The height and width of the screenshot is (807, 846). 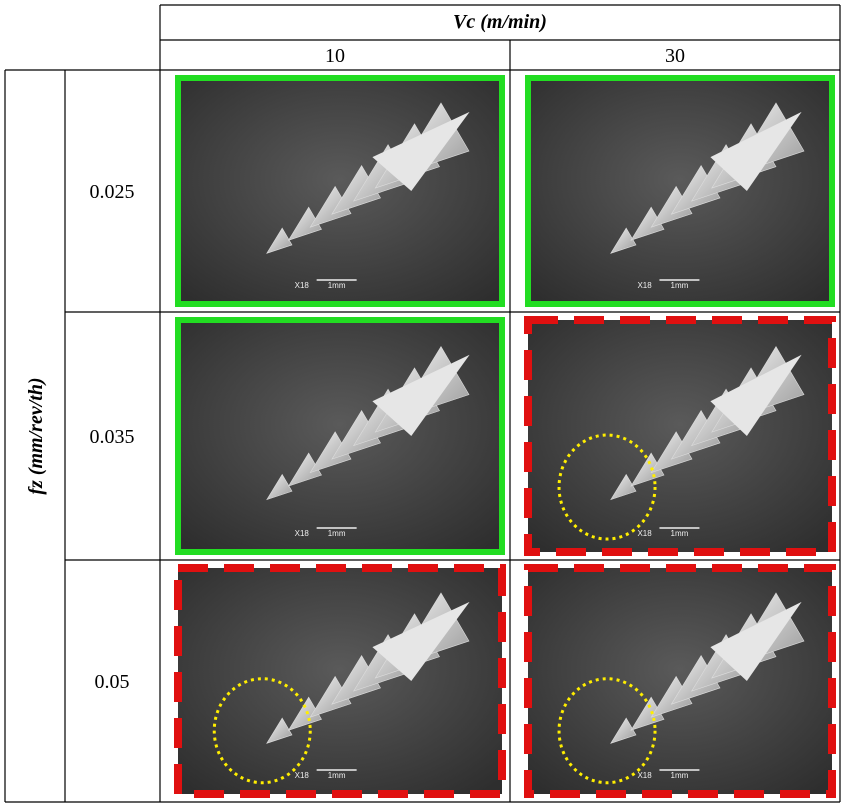 What do you see at coordinates (675, 56) in the screenshot?
I see `column-label: 30` at bounding box center [675, 56].